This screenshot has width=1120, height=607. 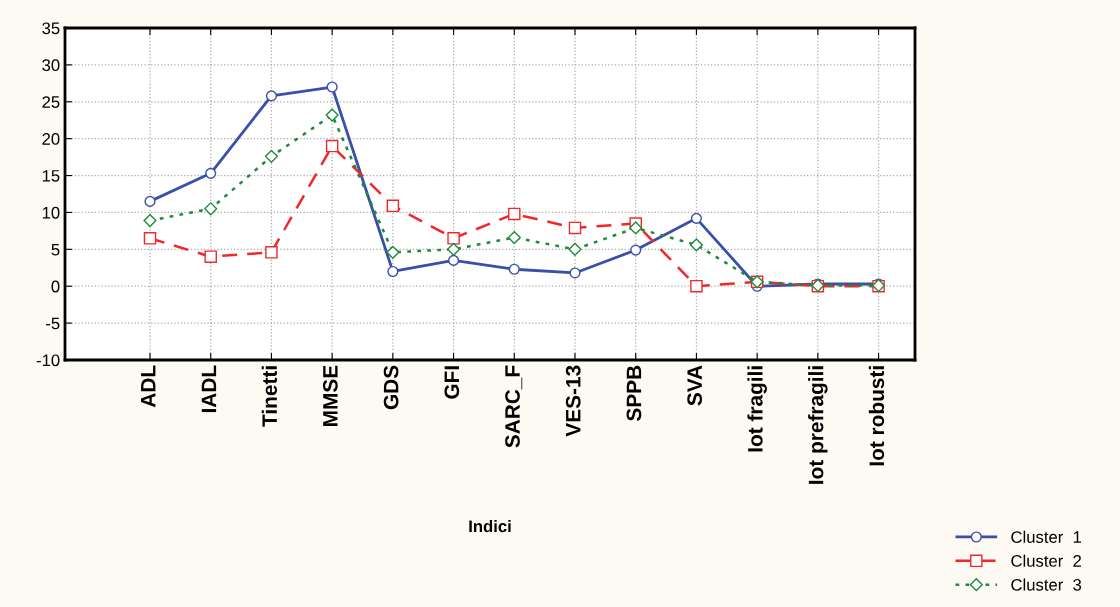 What do you see at coordinates (876, 416) in the screenshot?
I see `x-tick-label: Iot robusti` at bounding box center [876, 416].